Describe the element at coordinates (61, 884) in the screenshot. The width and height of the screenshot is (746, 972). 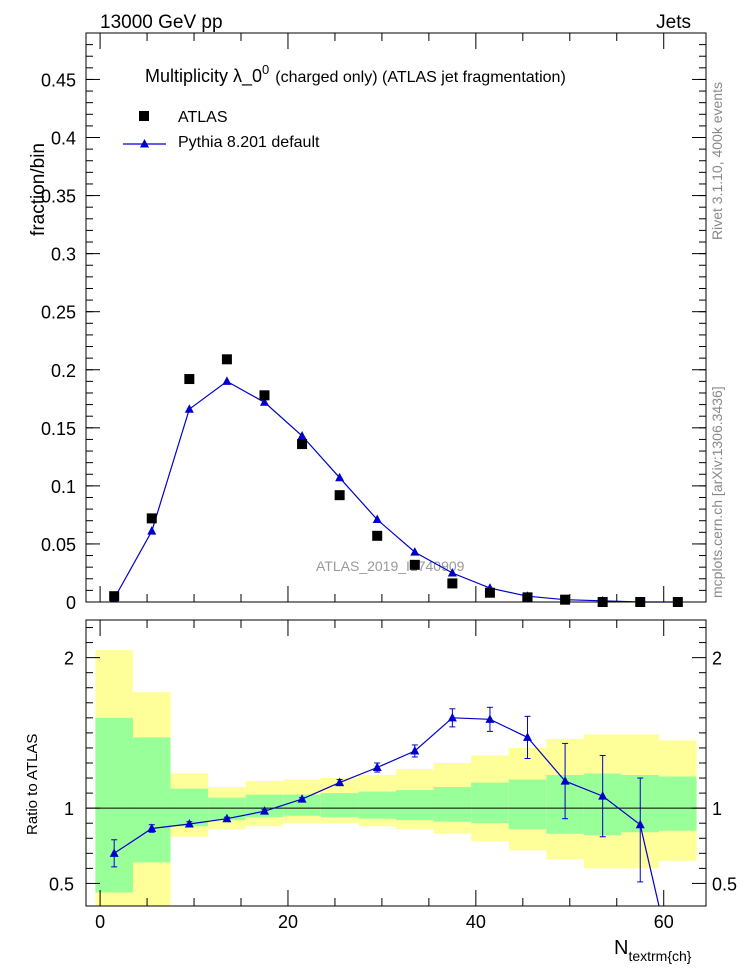
I see `ratio-y-tick-label: 0.5` at that location.